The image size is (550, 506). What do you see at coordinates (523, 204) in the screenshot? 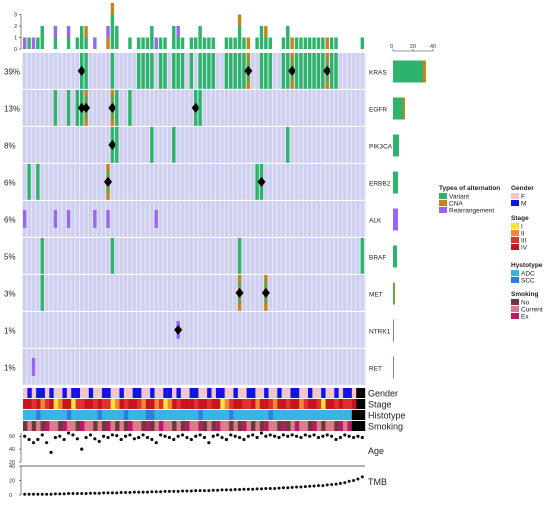
I see `gender-legend-label: M` at bounding box center [523, 204].